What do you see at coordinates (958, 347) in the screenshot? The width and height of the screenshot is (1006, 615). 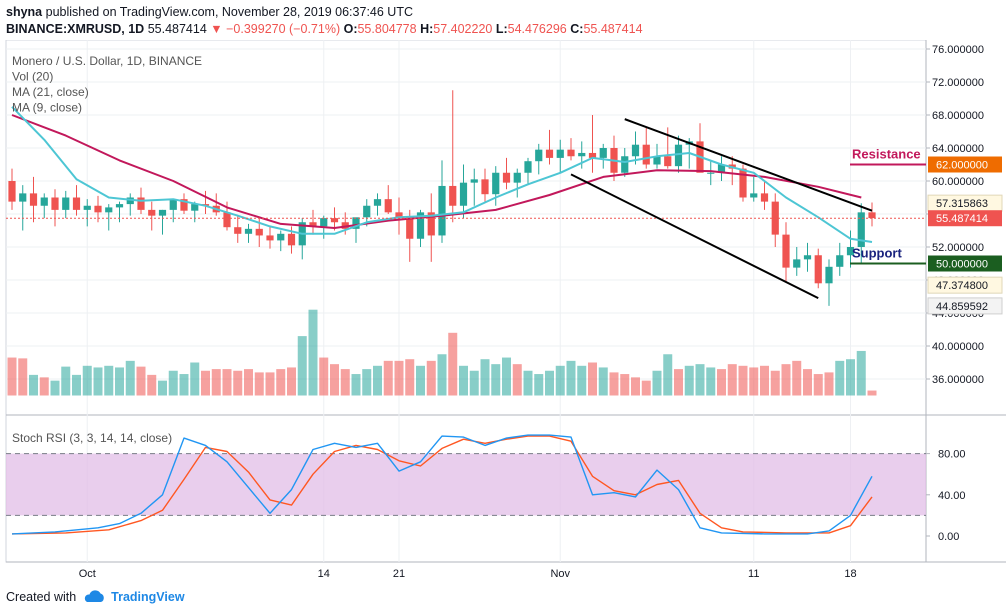 I see `price-tick-label: 40.000000` at bounding box center [958, 347].